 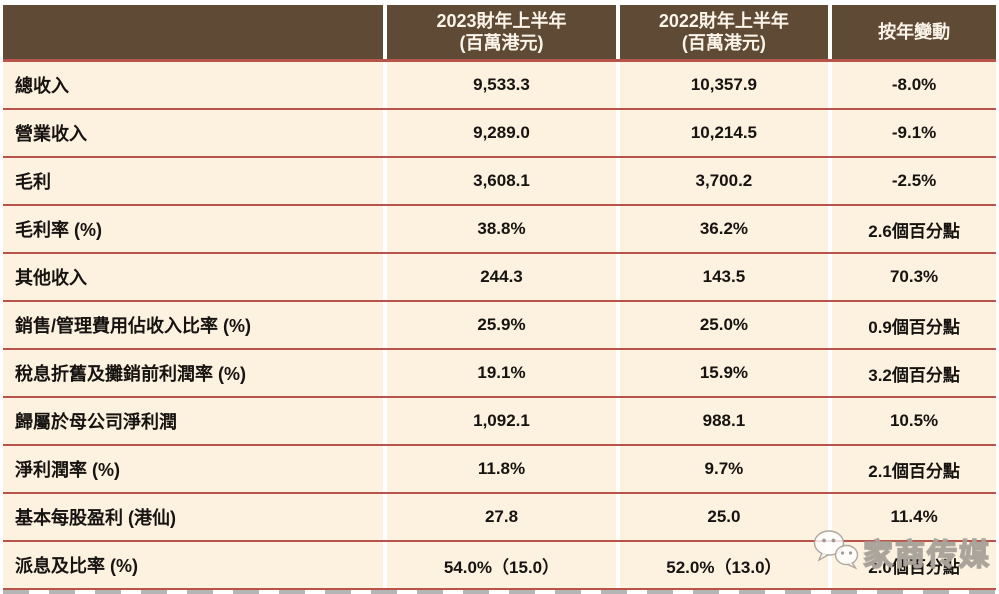 I want to click on value-change: 0.9個百分點, so click(x=912, y=325).